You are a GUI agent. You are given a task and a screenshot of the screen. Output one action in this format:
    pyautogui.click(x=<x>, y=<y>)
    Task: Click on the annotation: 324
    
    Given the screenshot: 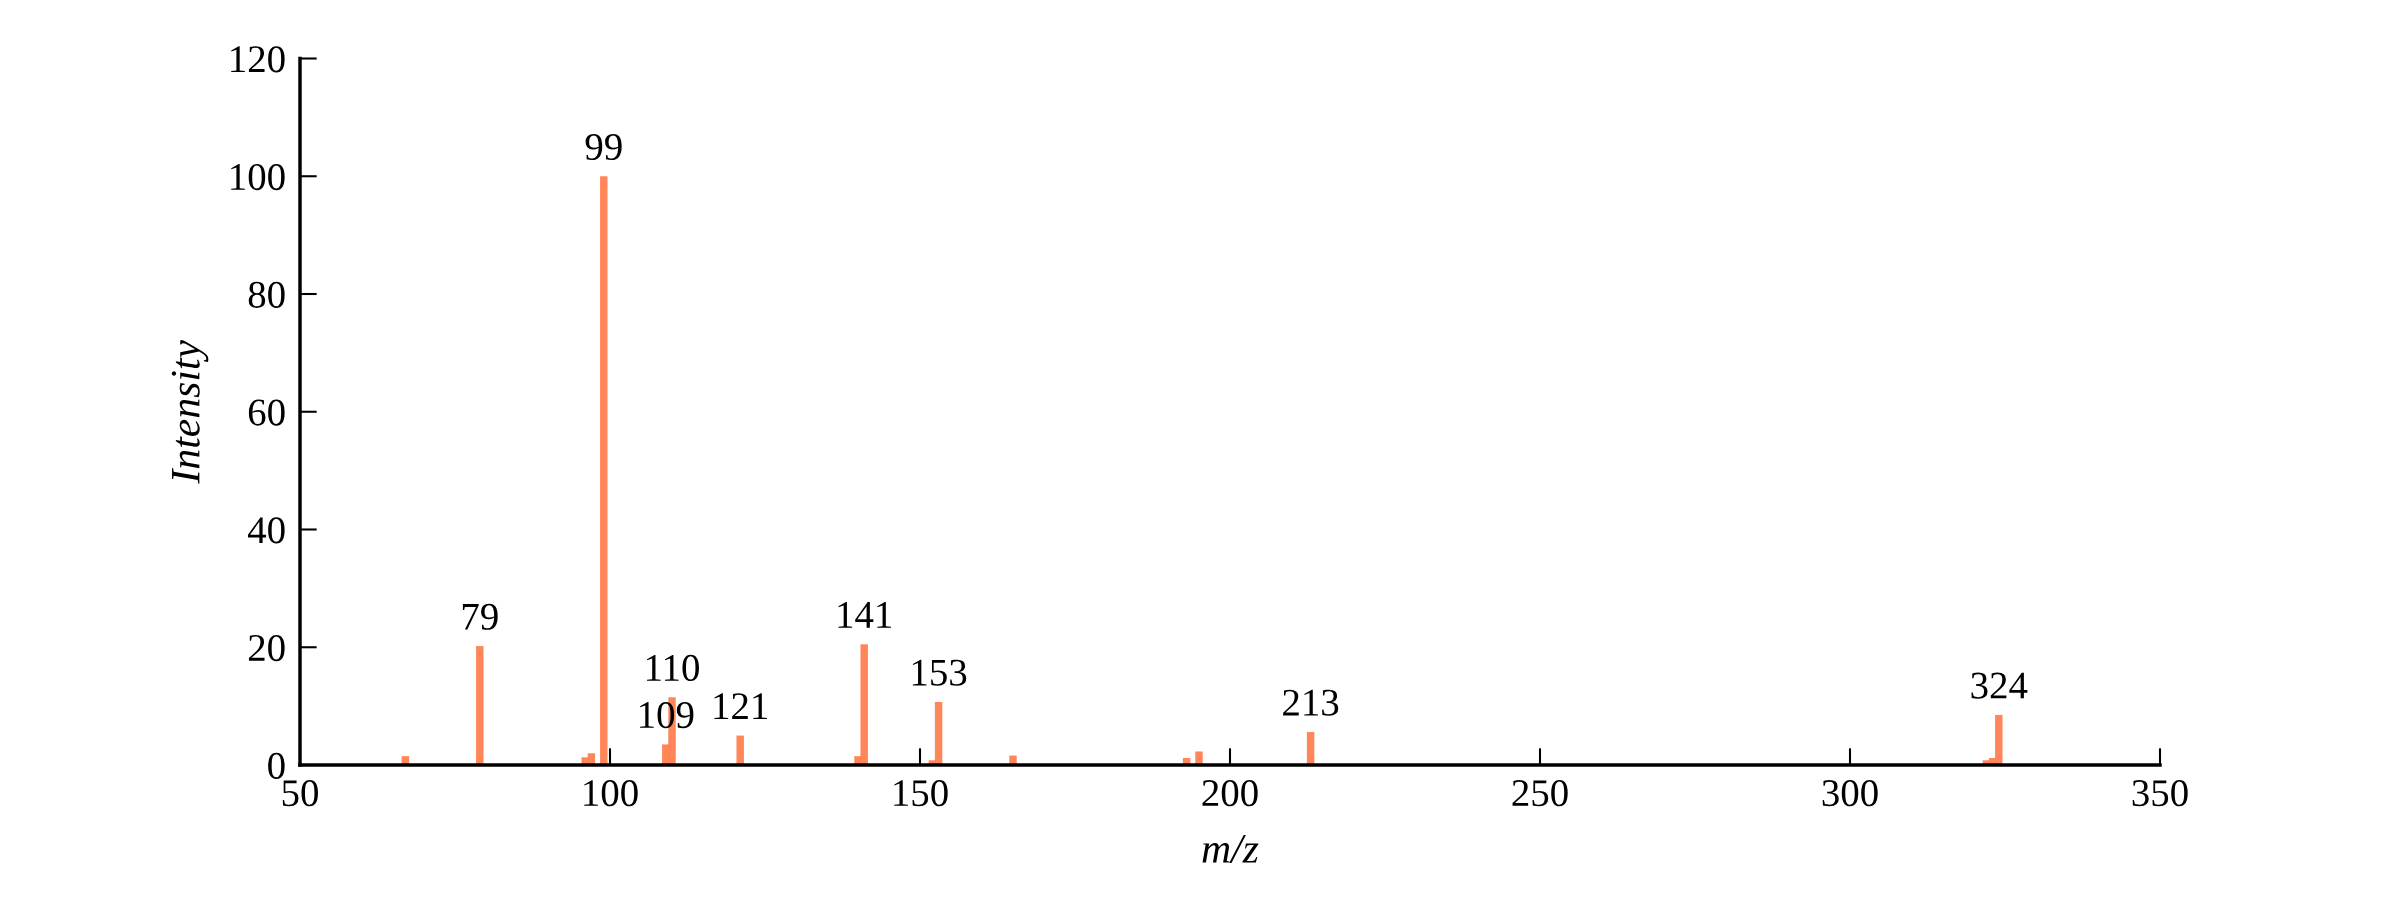 What is the action you would take?
    pyautogui.click(x=1999, y=685)
    